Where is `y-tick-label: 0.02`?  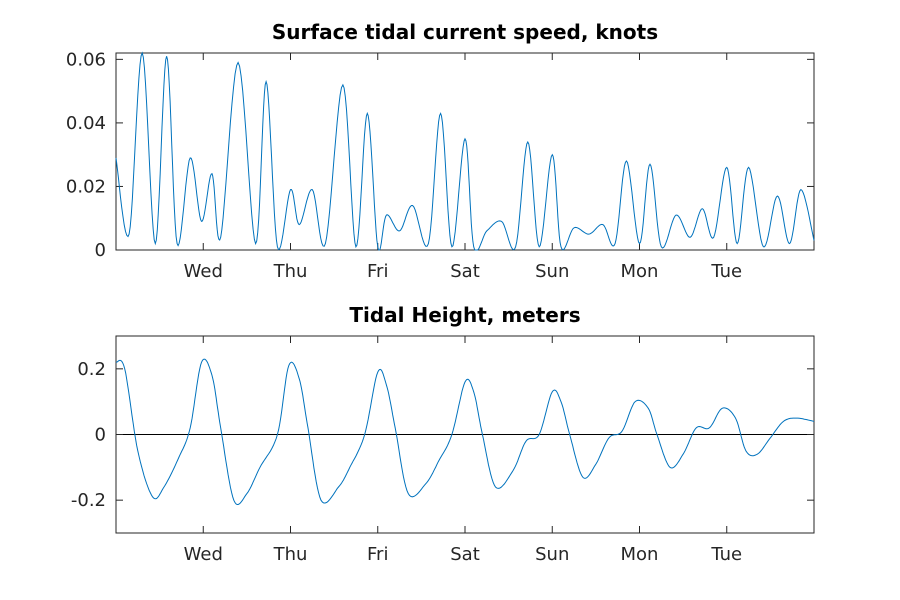 y-tick-label: 0.02 is located at coordinates (86, 186).